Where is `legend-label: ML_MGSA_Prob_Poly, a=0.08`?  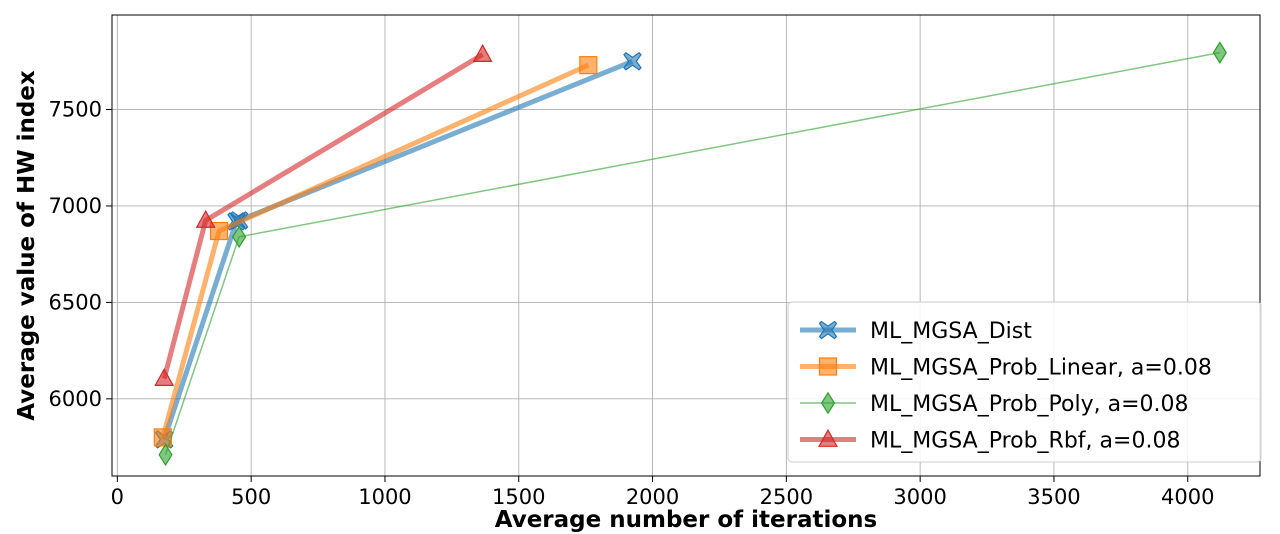
legend-label: ML_MGSA_Prob_Poly, a=0.08 is located at coordinates (1029, 404).